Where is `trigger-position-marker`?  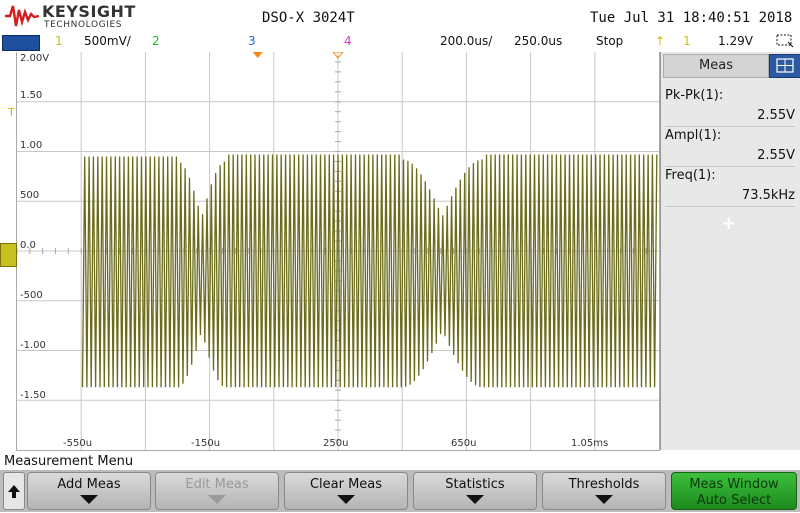 trigger-position-marker is located at coordinates (257, 55).